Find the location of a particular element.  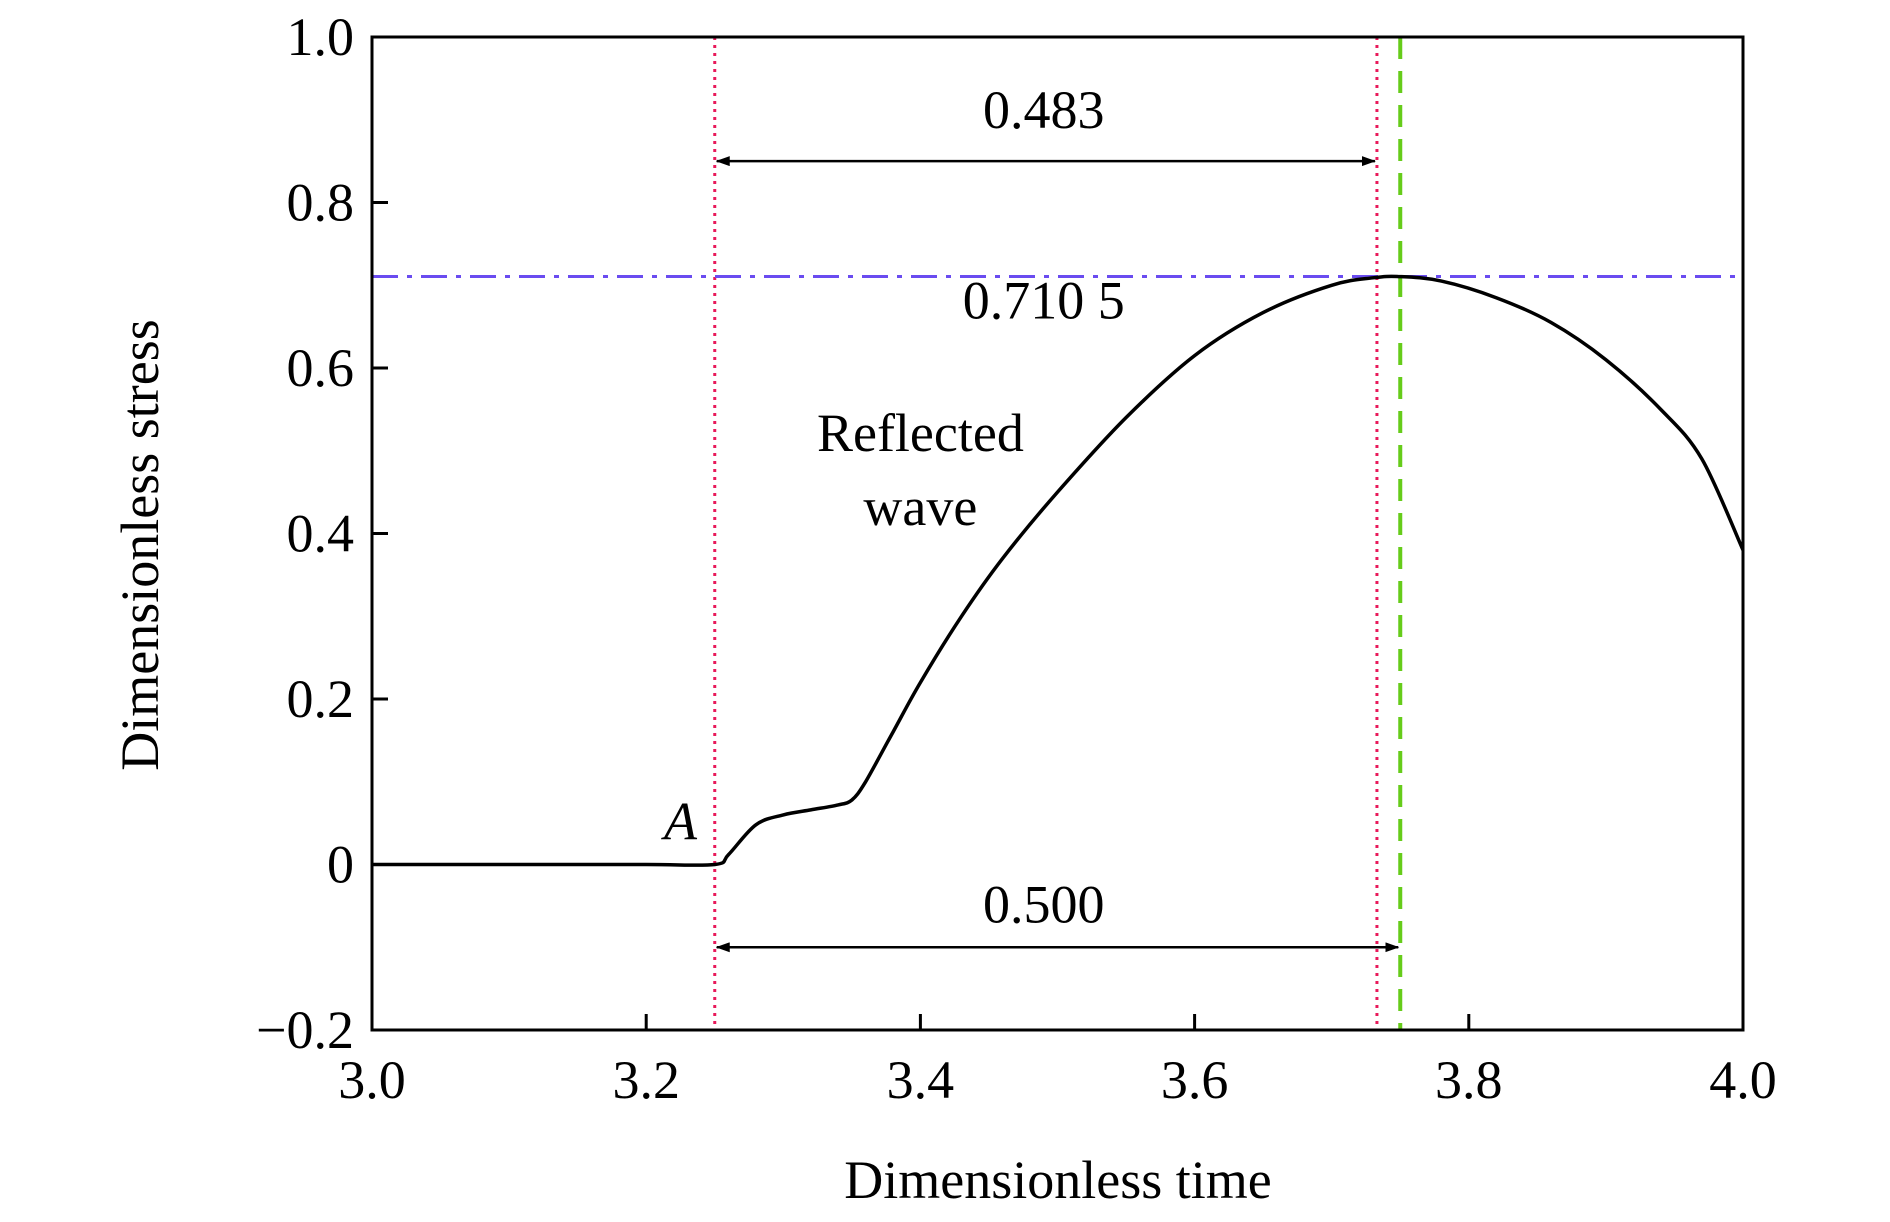

y-tick-label-1: 0 is located at coordinates (340, 865).